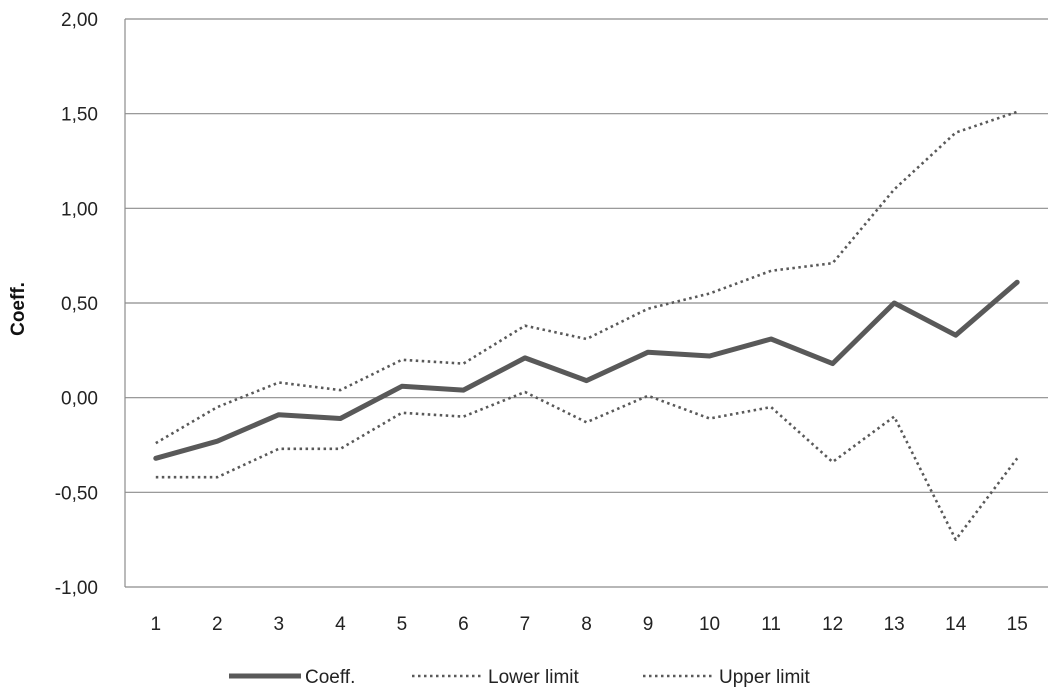 This screenshot has width=1056, height=693. Describe the element at coordinates (402, 624) in the screenshot. I see `x-tick-label: 5` at that location.